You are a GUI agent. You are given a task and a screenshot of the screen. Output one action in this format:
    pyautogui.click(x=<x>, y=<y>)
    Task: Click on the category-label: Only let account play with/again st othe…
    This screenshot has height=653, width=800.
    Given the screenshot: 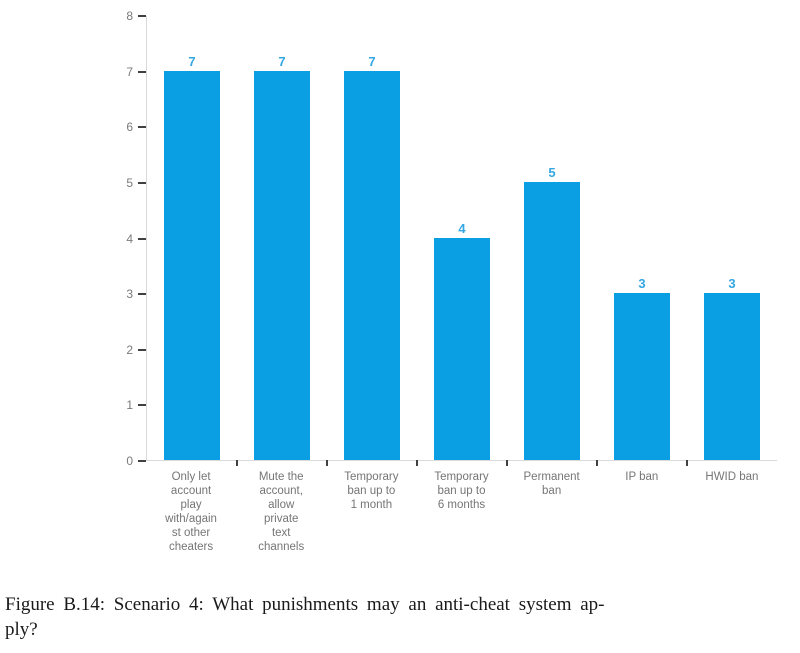 What is the action you would take?
    pyautogui.click(x=191, y=512)
    